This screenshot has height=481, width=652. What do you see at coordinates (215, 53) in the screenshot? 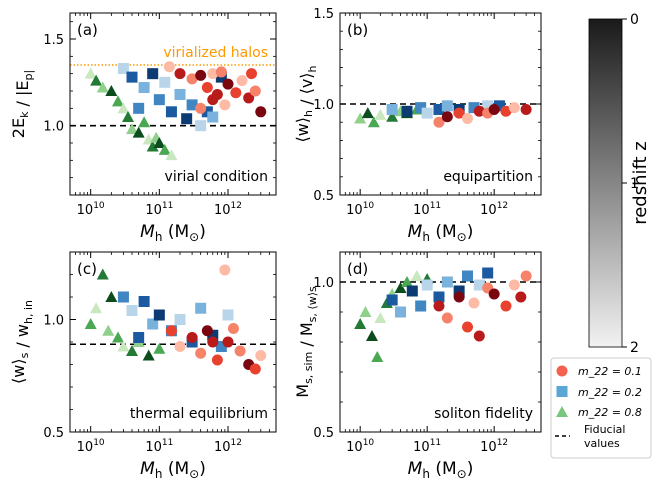
I see `virialized-label: virialized halos` at bounding box center [215, 53].